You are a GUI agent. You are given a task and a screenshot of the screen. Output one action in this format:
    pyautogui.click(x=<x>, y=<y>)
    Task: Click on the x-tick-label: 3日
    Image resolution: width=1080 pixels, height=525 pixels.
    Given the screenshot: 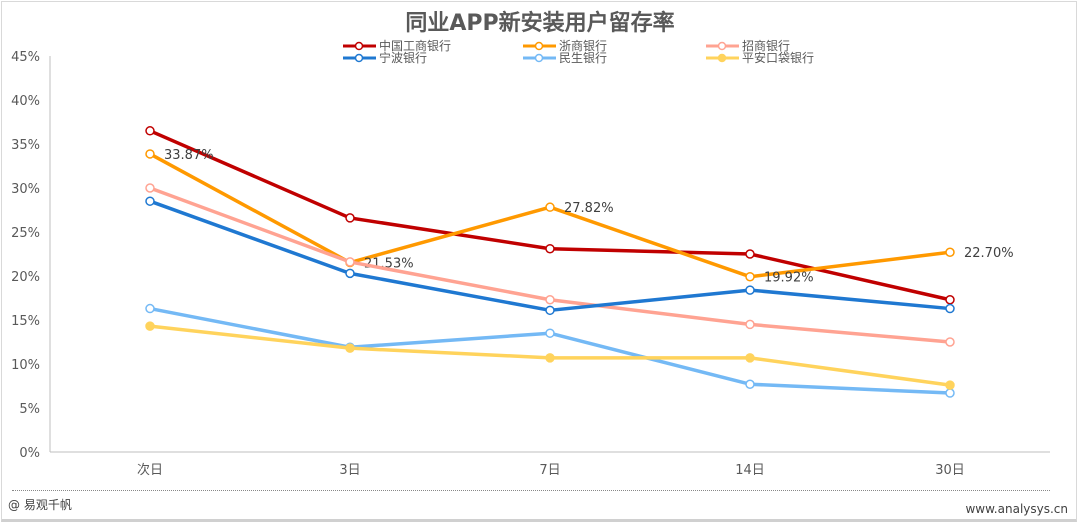 What is the action you would take?
    pyautogui.click(x=349, y=470)
    